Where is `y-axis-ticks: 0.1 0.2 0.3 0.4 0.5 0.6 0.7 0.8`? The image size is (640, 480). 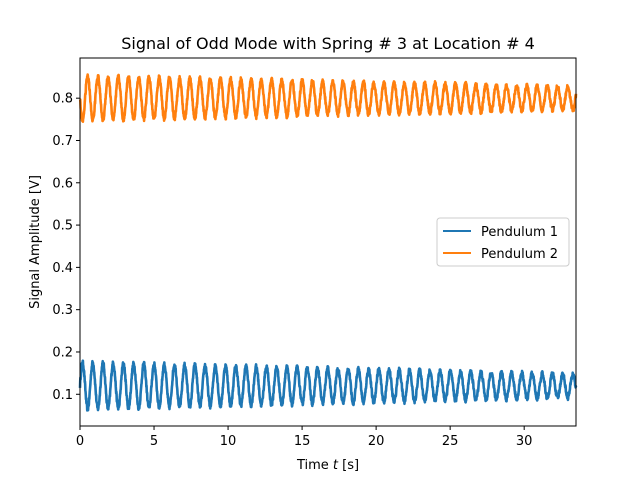
y-axis-ticks: 0.1 0.2 0.3 0.4 0.5 0.6 0.7 0.8 is located at coordinates (66, 247).